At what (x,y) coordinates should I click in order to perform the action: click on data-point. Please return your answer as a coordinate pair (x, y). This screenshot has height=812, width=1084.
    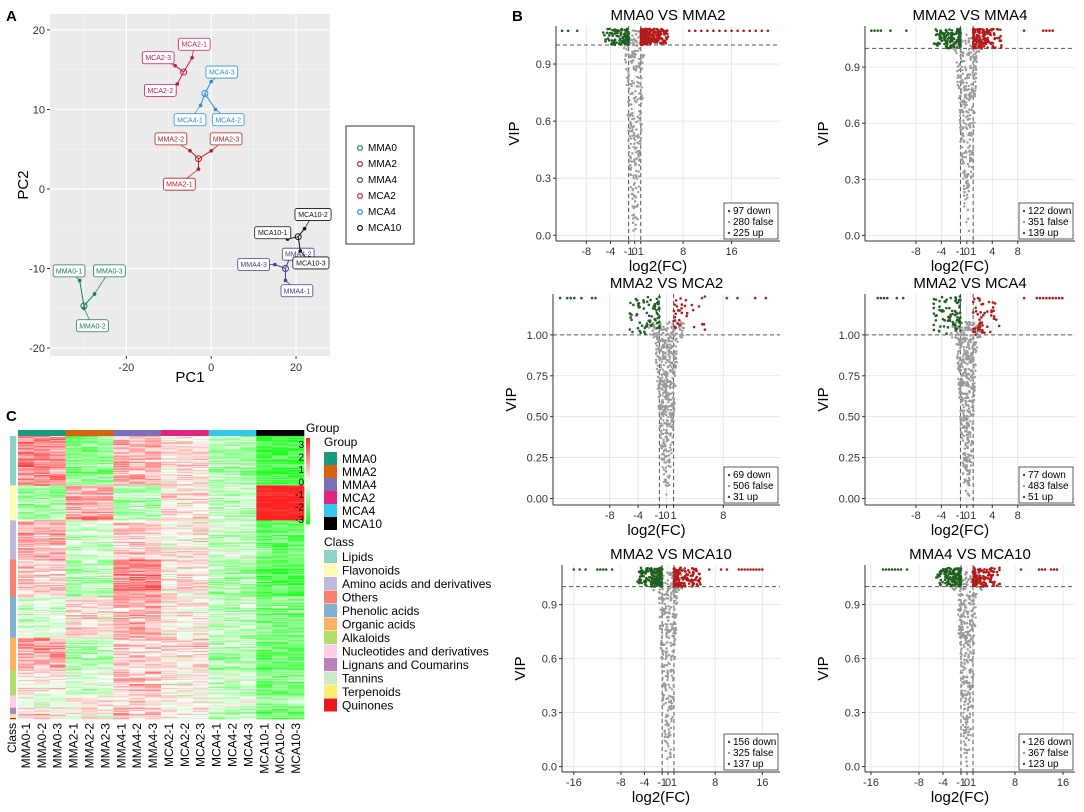
    Looking at the image, I should click on (177, 84).